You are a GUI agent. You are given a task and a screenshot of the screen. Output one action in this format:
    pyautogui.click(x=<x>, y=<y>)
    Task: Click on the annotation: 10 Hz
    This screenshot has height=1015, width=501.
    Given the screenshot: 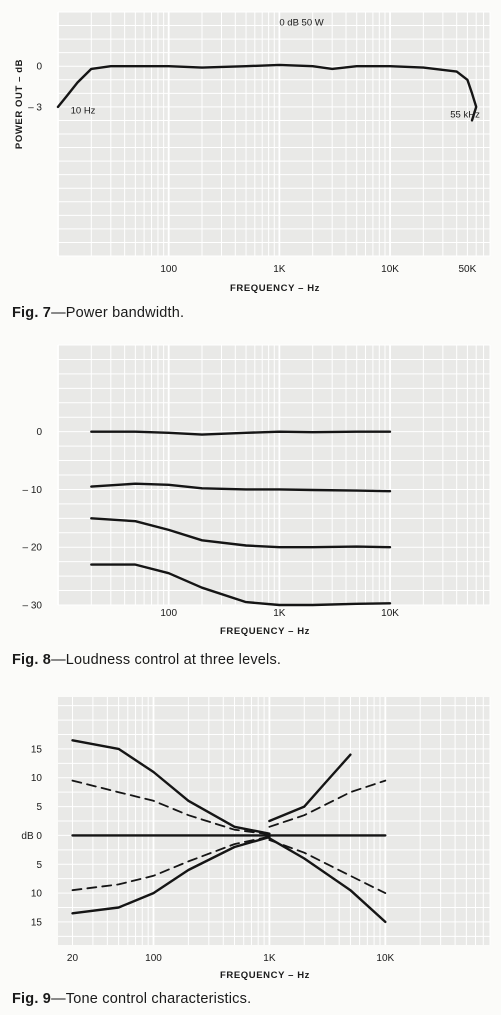 What is the action you would take?
    pyautogui.click(x=83, y=111)
    